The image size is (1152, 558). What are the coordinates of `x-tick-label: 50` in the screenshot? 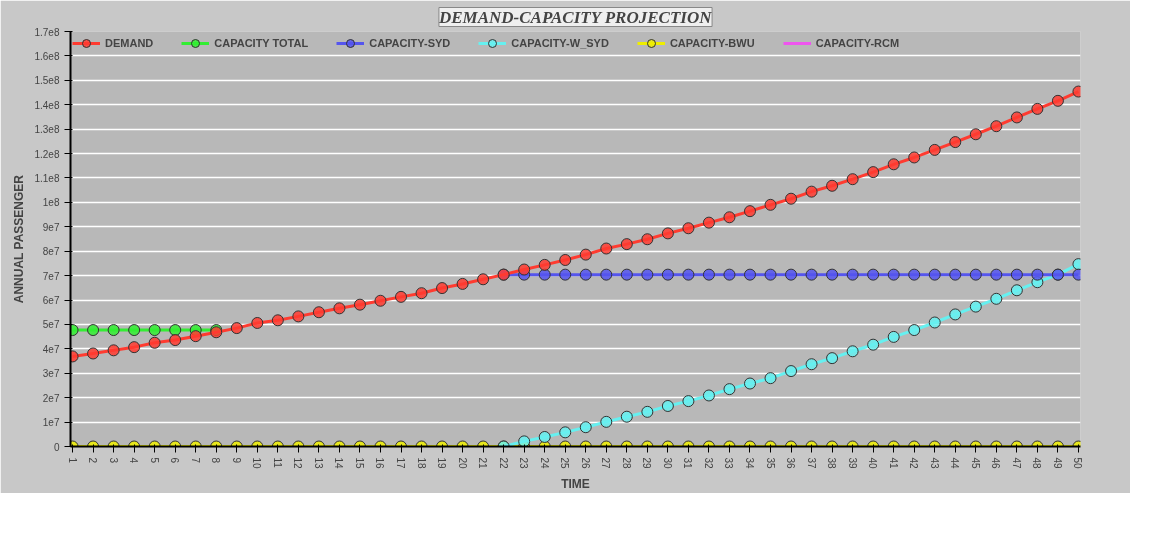 It's located at (1078, 463).